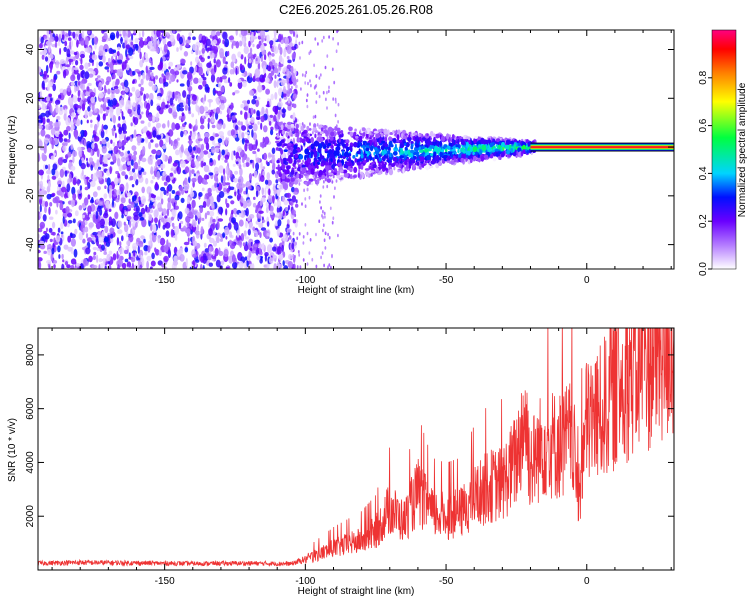  What do you see at coordinates (705, 173) in the screenshot?
I see `colorbar-ticks: 0.00.20.40.60.8` at bounding box center [705, 173].